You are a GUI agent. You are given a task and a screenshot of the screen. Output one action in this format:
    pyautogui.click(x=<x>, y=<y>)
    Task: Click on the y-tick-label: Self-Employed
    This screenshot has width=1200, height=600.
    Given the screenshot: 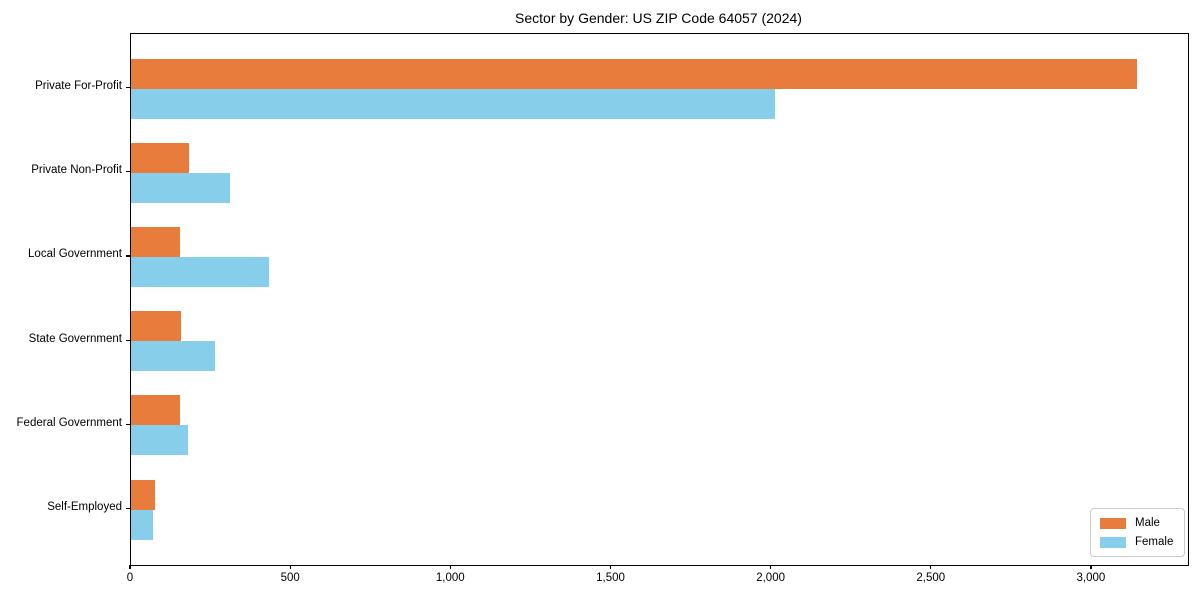 What is the action you would take?
    pyautogui.click(x=84, y=507)
    